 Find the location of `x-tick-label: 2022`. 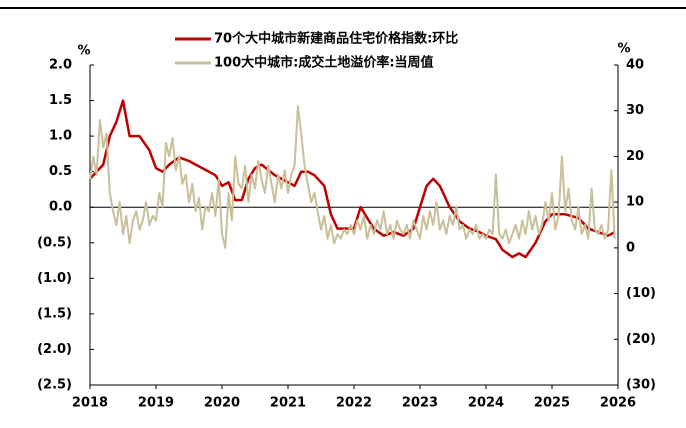

x-tick-label: 2022 is located at coordinates (354, 403).